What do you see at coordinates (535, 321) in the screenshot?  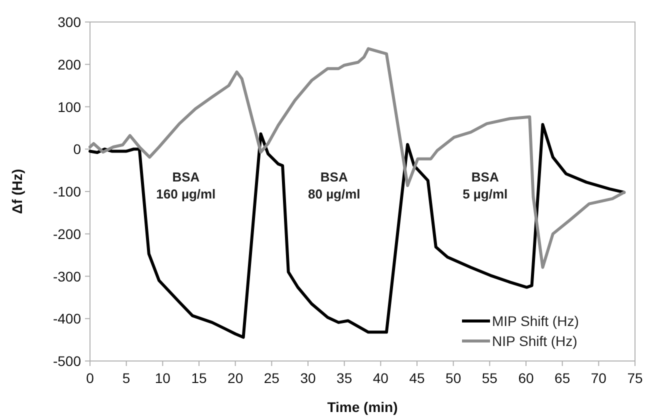 I see `legend-label: MIP Shift (Hz)` at bounding box center [535, 321].